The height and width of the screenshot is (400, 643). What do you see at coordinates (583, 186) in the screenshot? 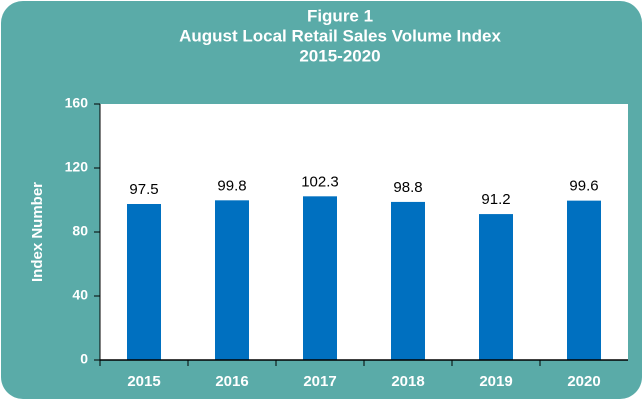
I see `data-label: 99.6` at bounding box center [583, 186].